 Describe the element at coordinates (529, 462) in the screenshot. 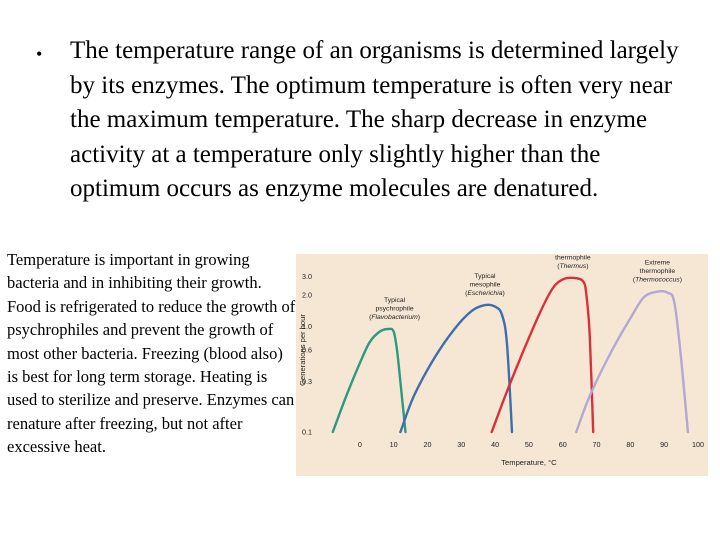

I see `x-axis-title: Temperature, °C` at that location.